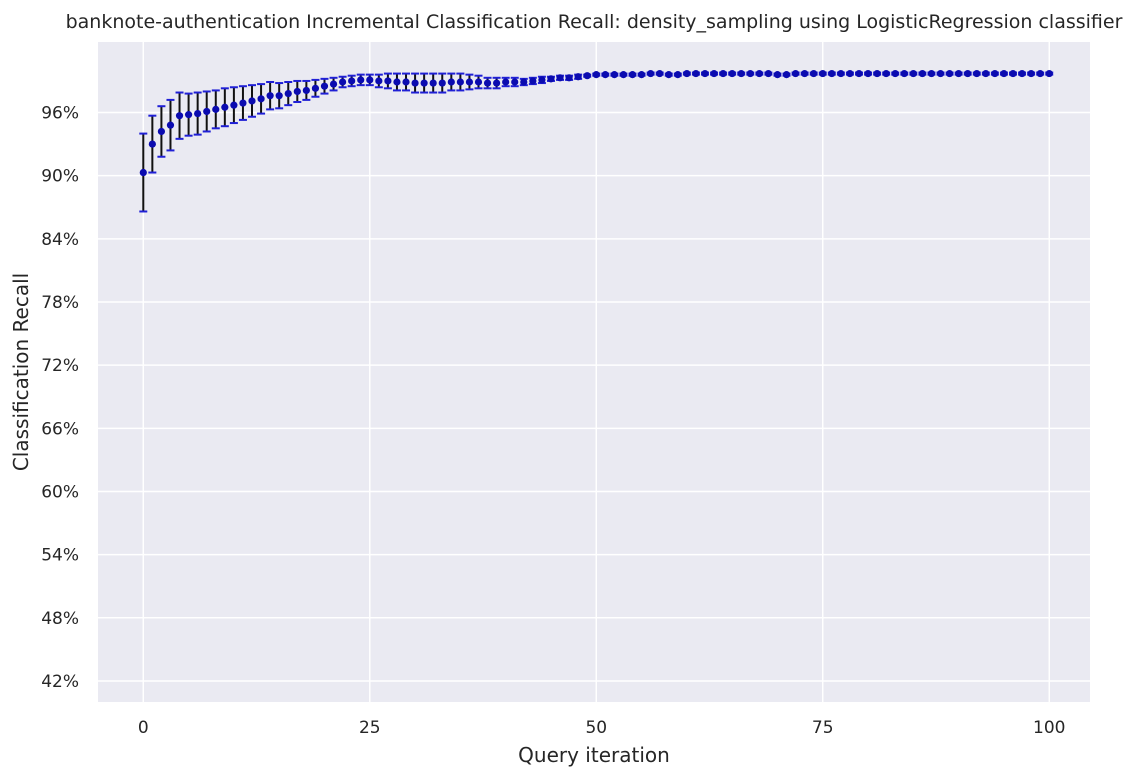 The width and height of the screenshot is (1141, 779). What do you see at coordinates (60, 177) in the screenshot?
I see `y-tick-label: 90%` at bounding box center [60, 177].